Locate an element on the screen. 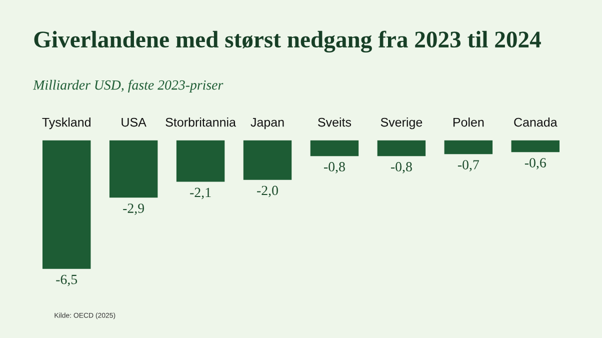 The height and width of the screenshot is (338, 602). data-label: -0,6 is located at coordinates (535, 164).